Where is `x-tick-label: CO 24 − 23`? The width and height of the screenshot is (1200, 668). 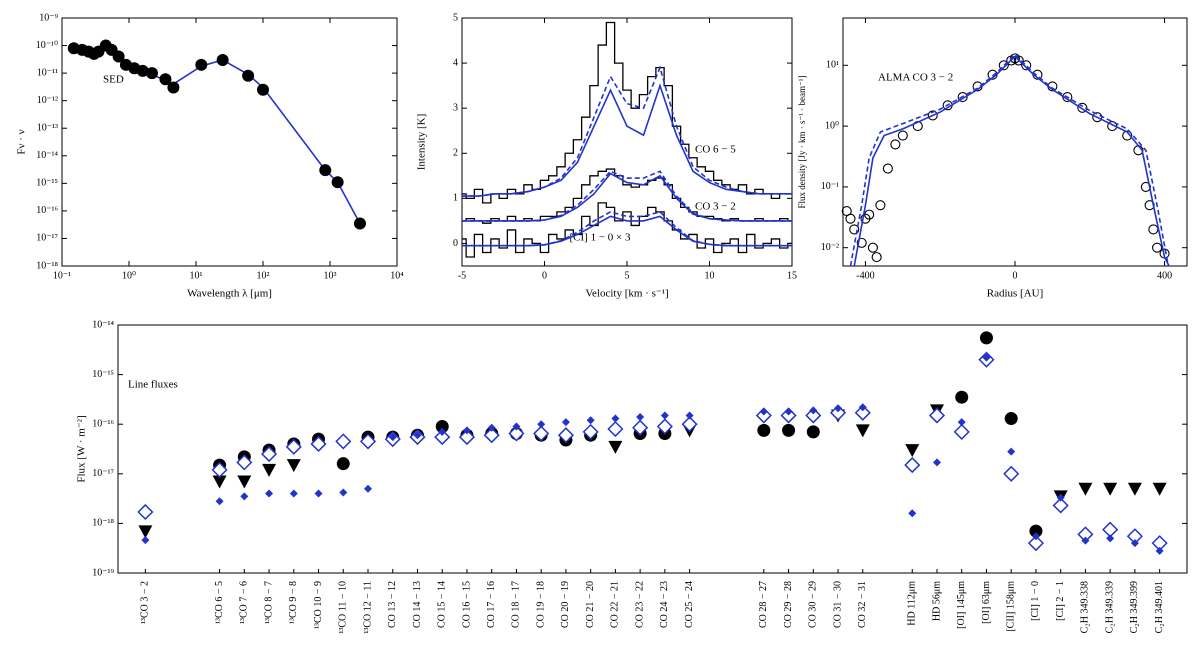 x-tick-label: CO 24 − 23 is located at coordinates (664, 604).